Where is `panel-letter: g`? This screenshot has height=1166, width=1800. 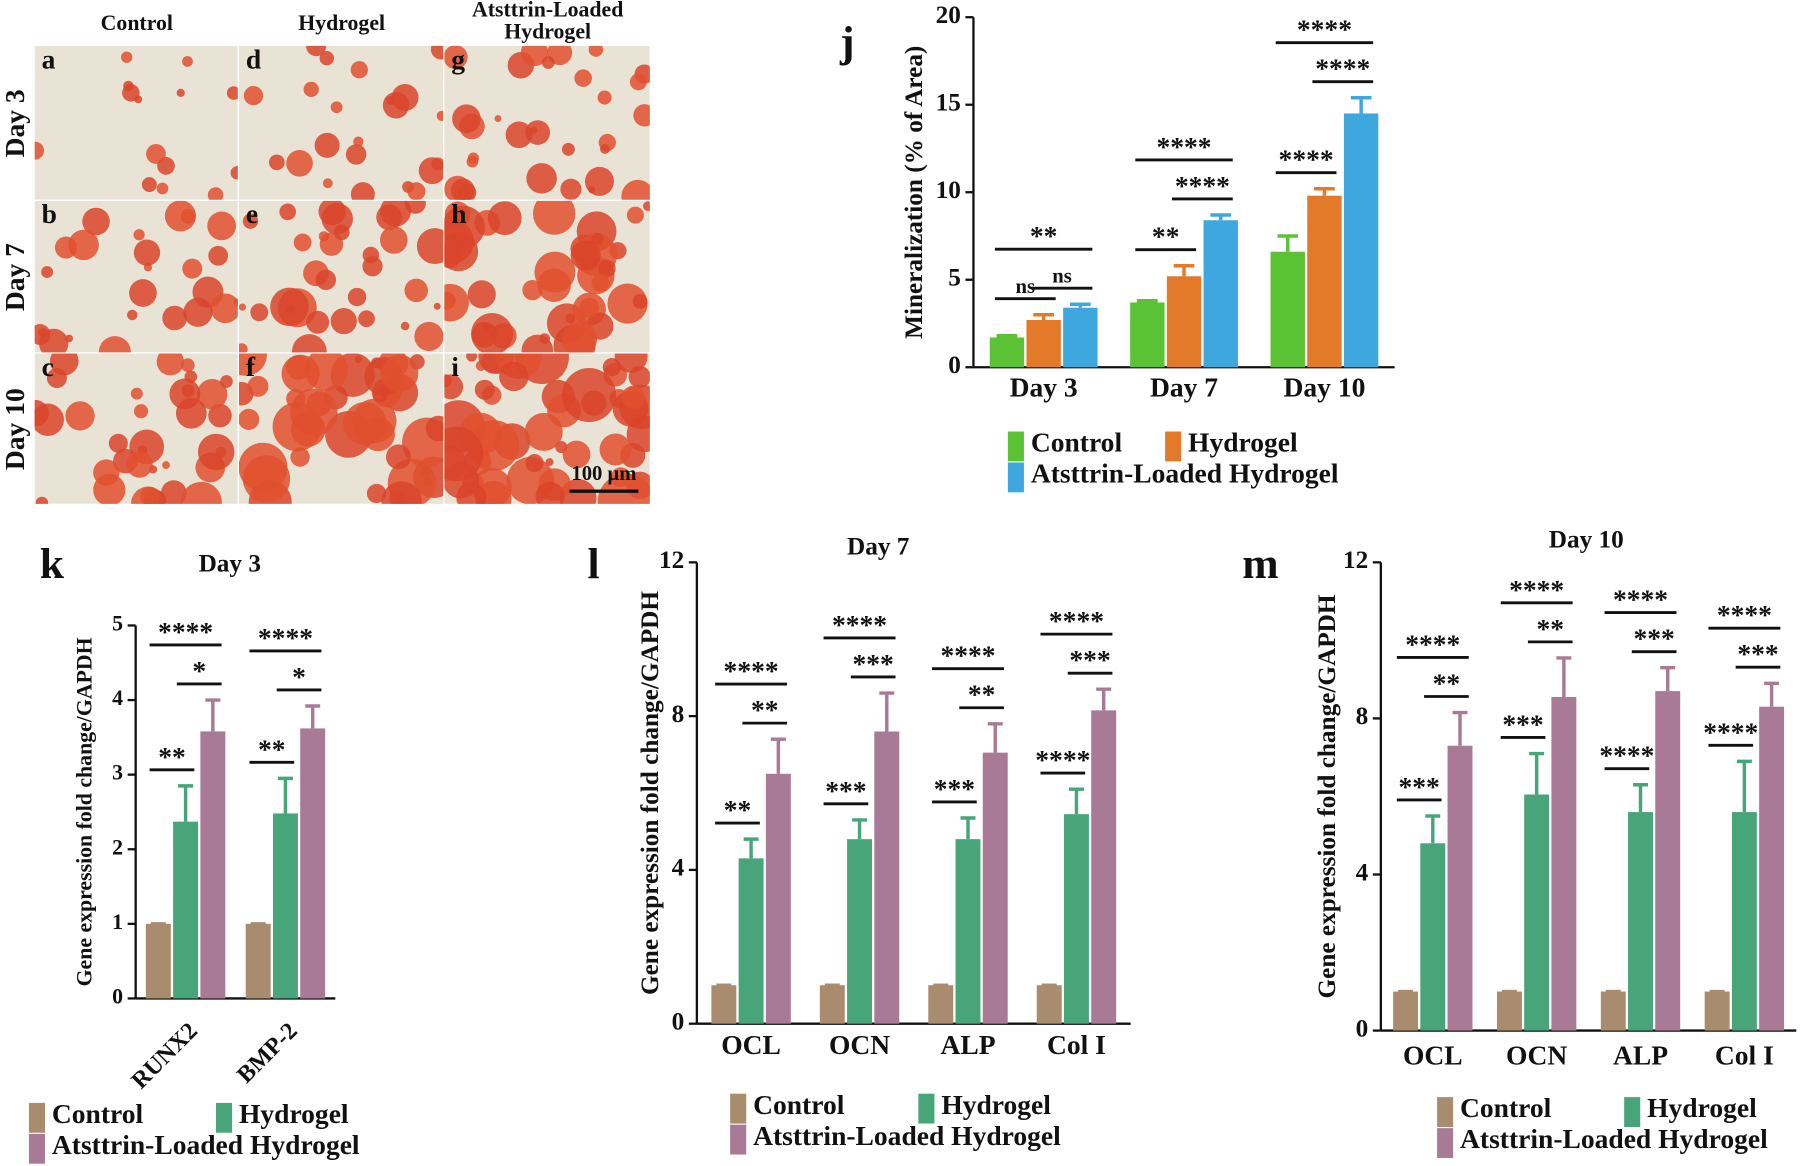
panel-letter: g is located at coordinates (458, 58).